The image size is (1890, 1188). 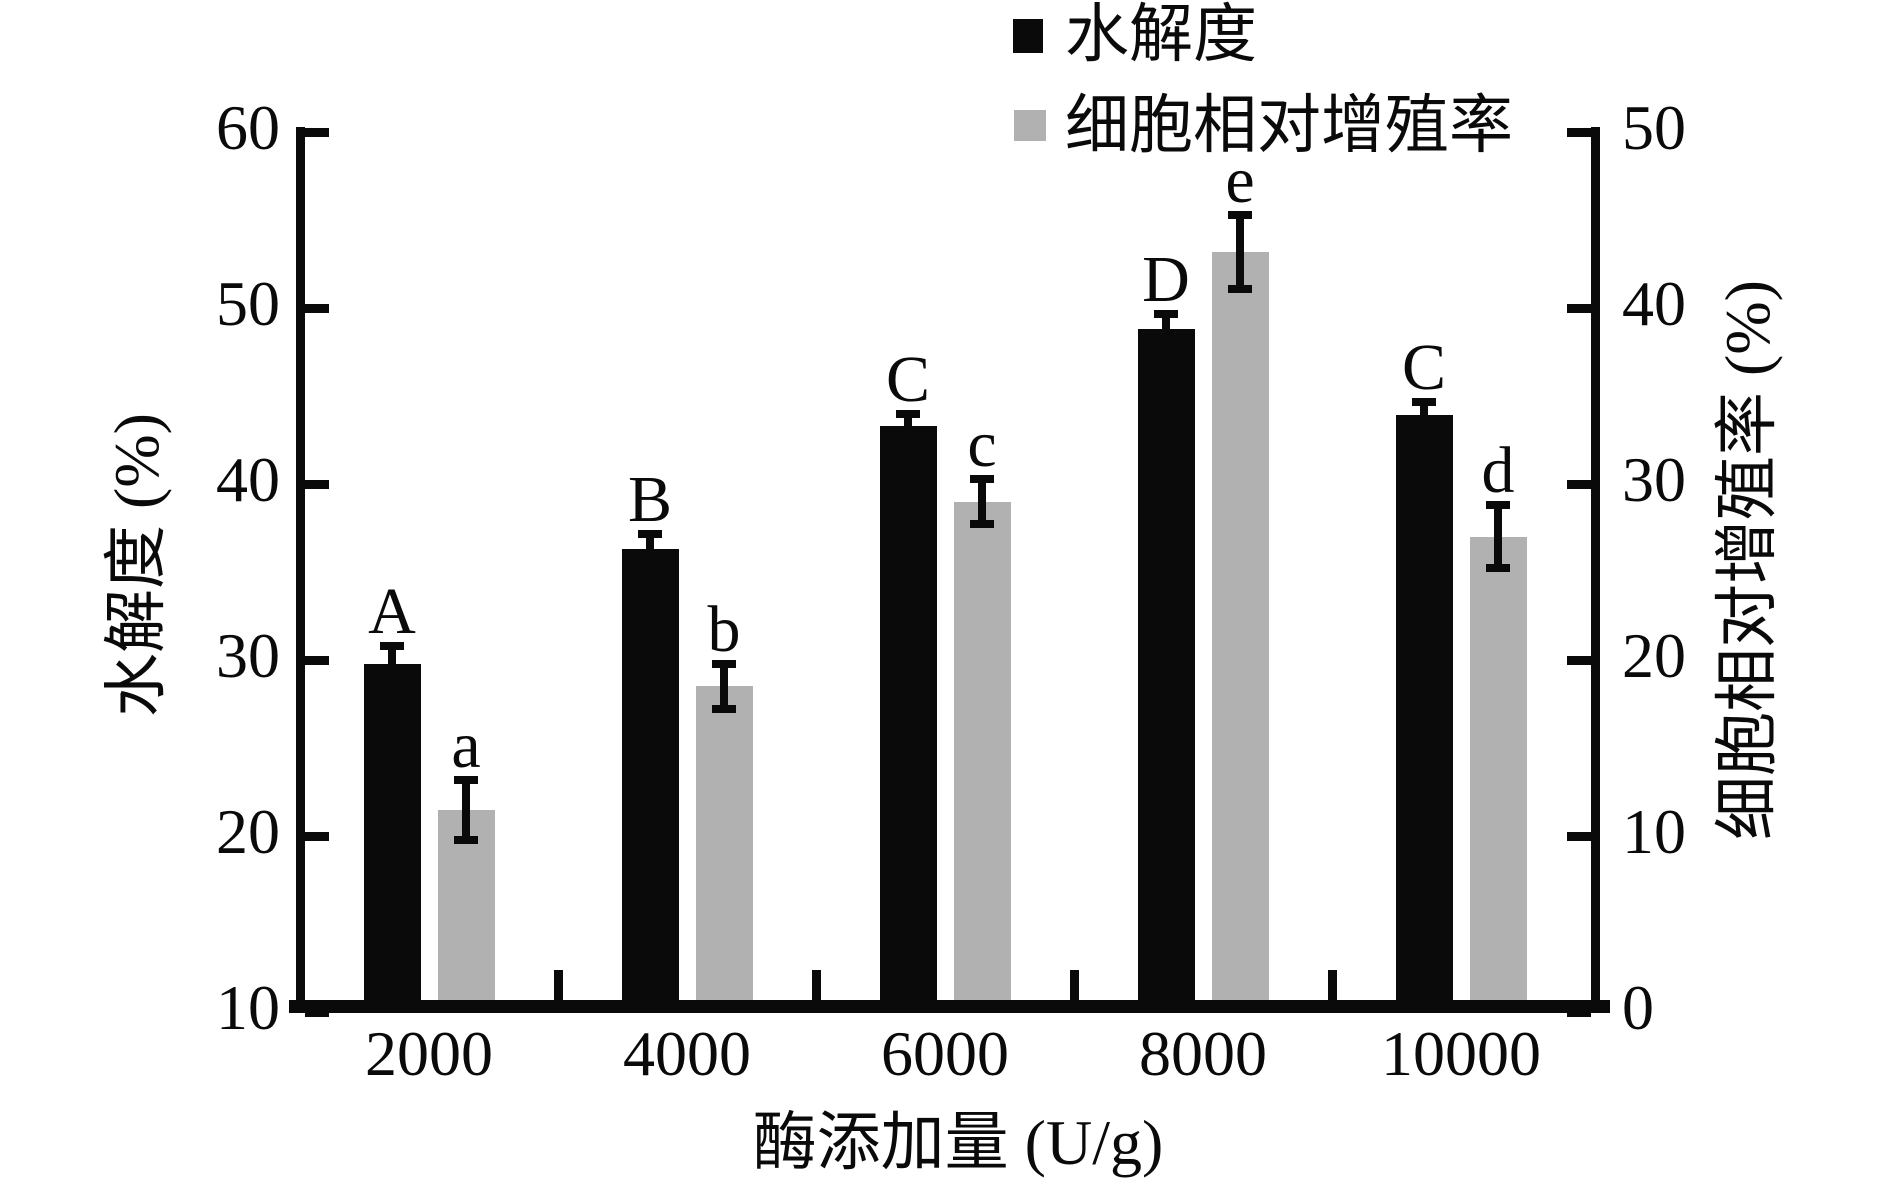 What do you see at coordinates (982, 444) in the screenshot?
I see `significance-label: c` at bounding box center [982, 444].